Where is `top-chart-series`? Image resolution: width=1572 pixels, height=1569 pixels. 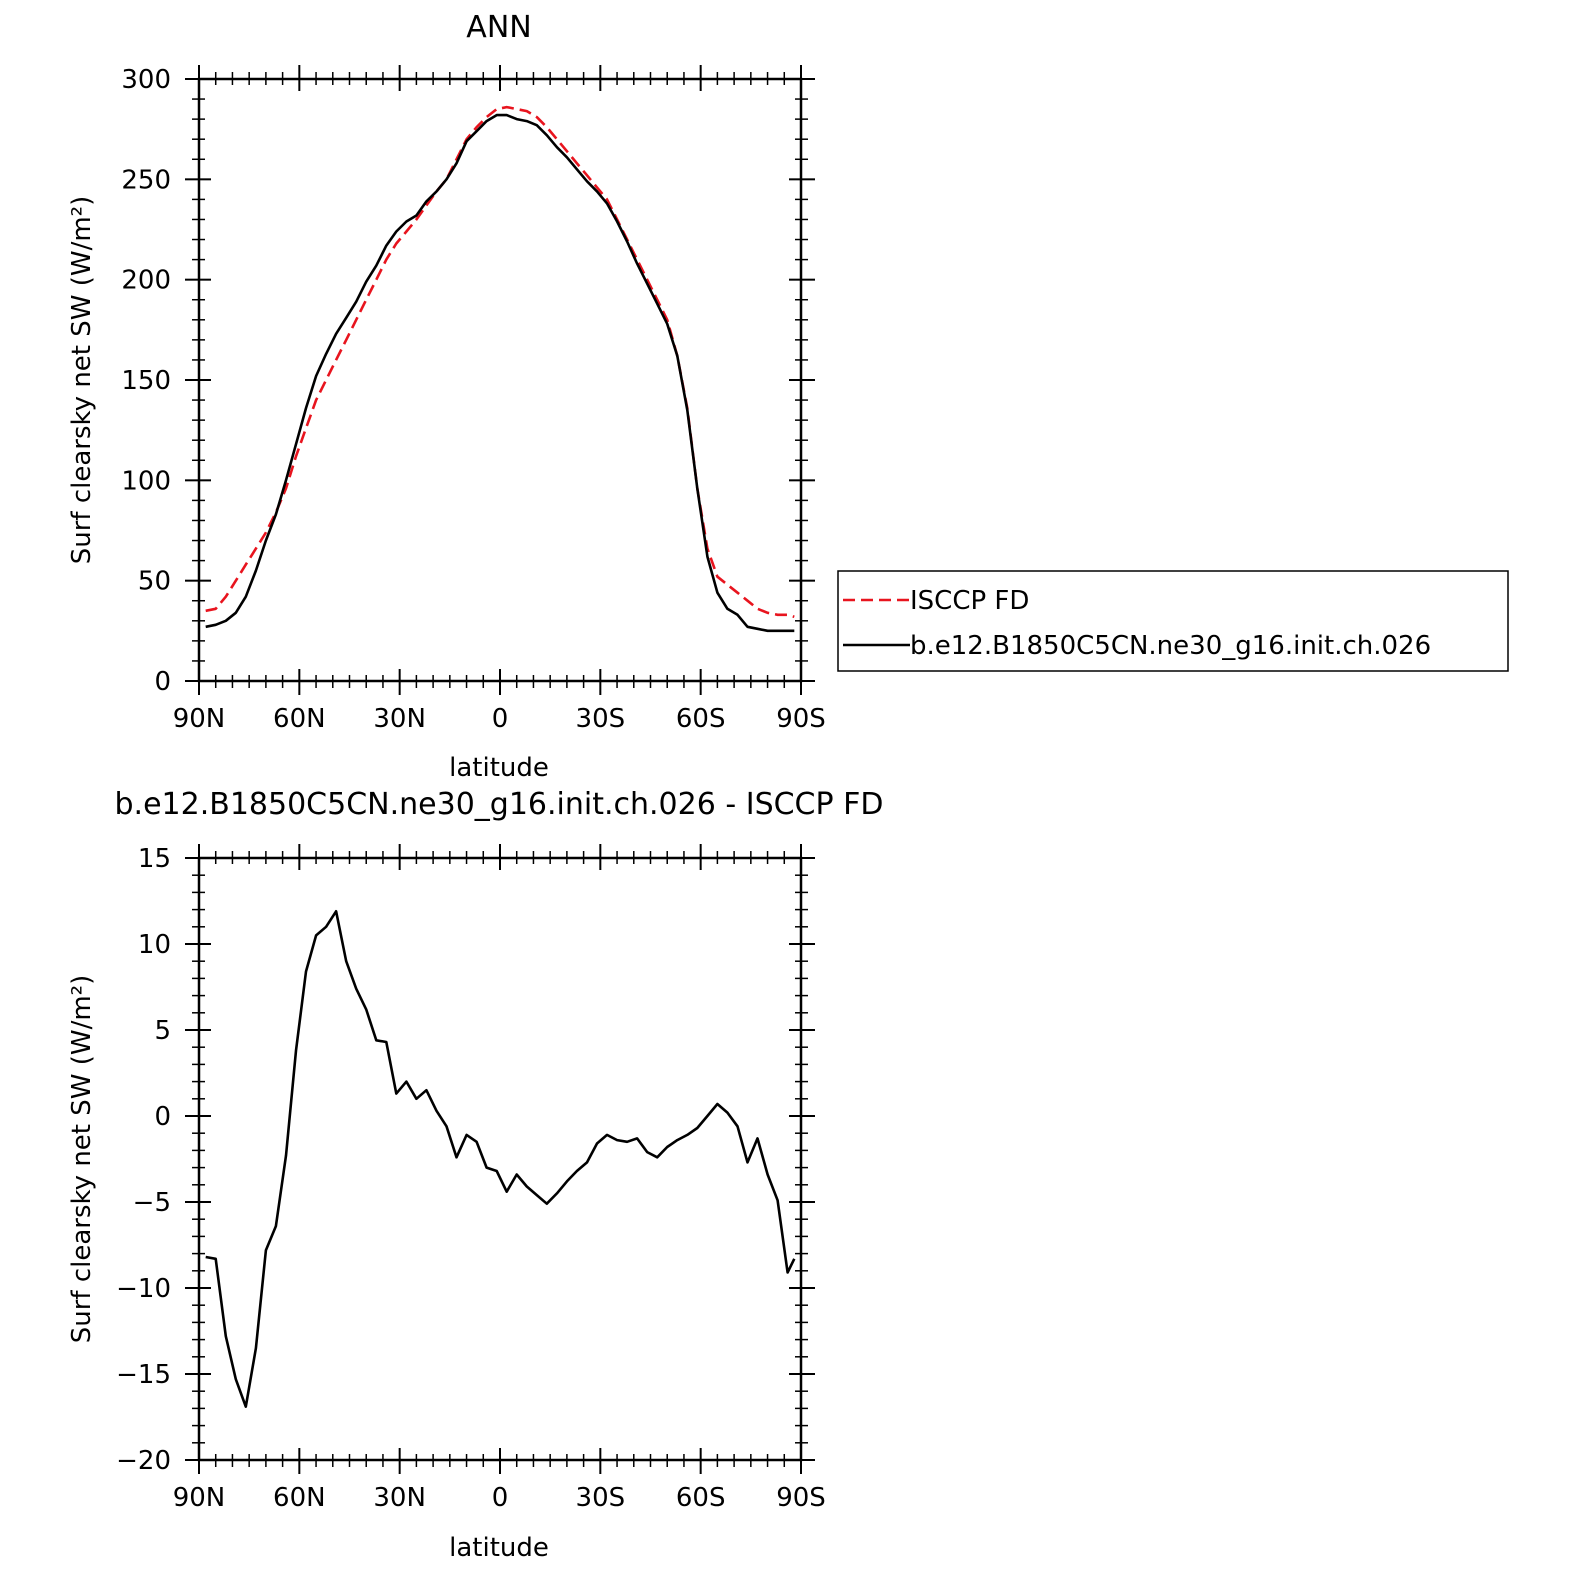 top-chart-series is located at coordinates (500, 369).